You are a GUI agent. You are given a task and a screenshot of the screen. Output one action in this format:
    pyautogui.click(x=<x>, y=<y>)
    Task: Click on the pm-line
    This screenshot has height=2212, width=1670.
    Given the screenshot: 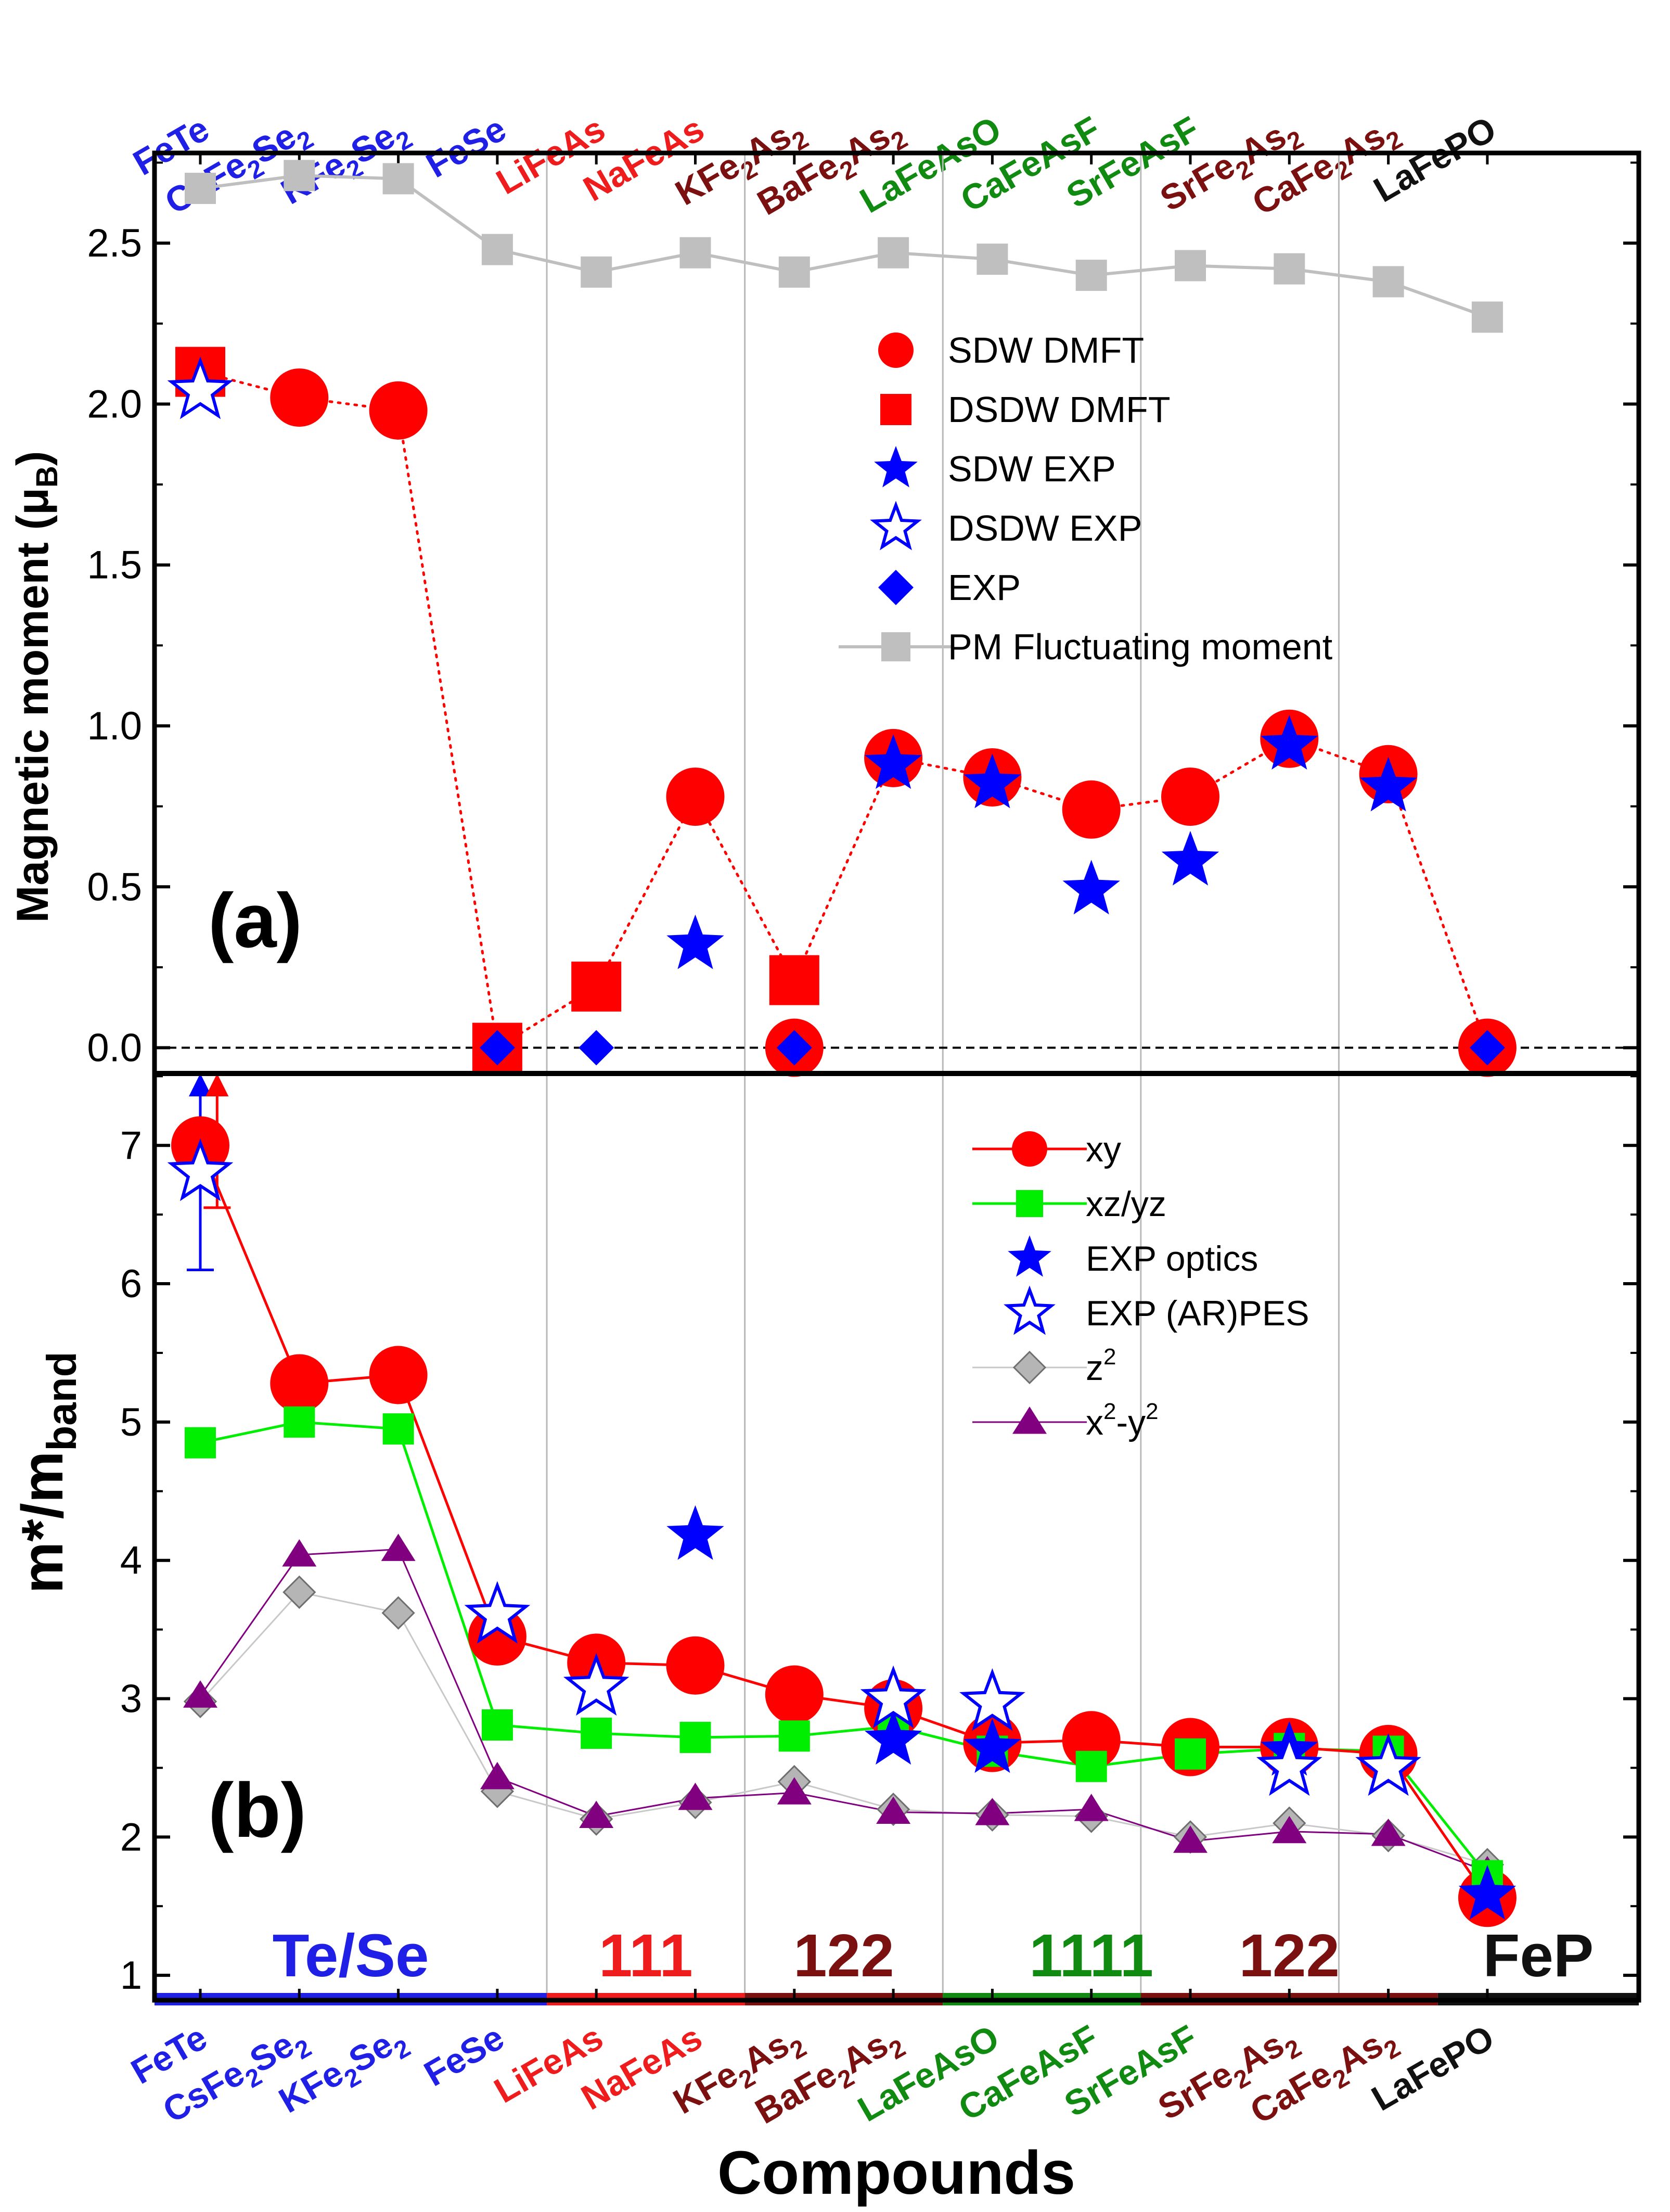 What is the action you would take?
    pyautogui.click(x=844, y=246)
    